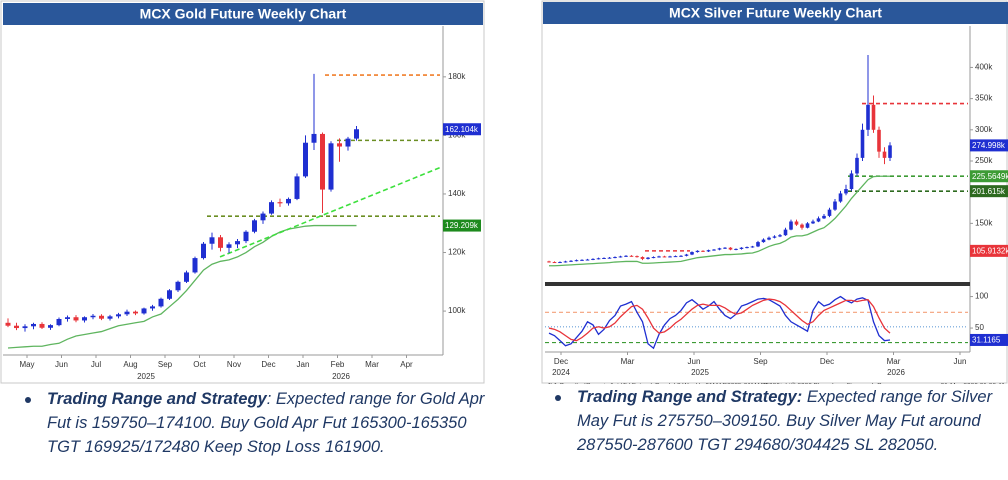 The image size is (1008, 480). I want to click on note-lead: Trading Range and Strategy:, so click(690, 397).